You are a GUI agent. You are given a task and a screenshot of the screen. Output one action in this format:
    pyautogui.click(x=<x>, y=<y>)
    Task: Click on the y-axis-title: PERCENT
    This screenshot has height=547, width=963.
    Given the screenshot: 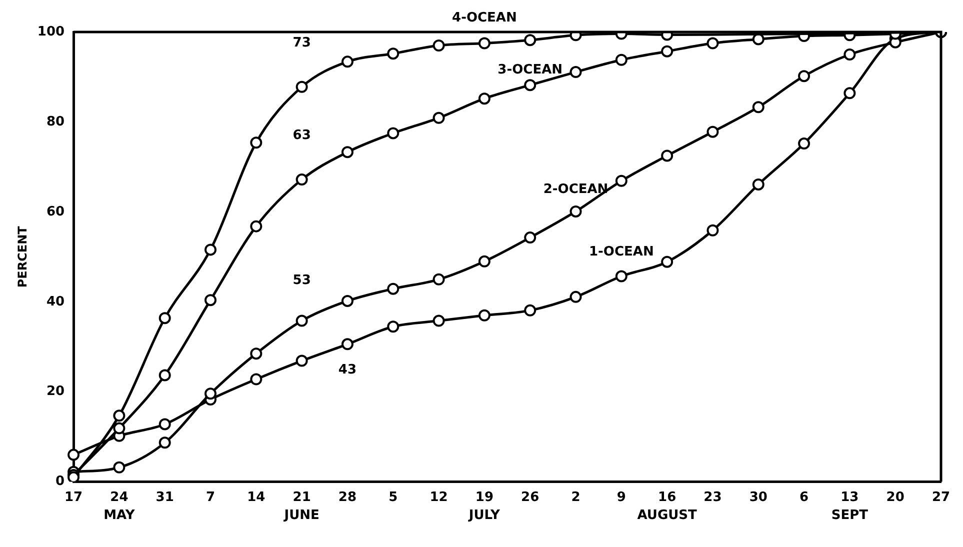 What is the action you would take?
    pyautogui.click(x=22, y=256)
    